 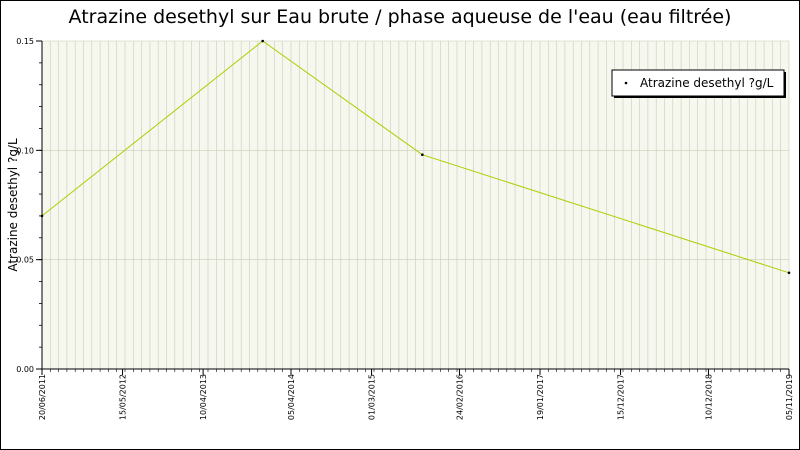 What do you see at coordinates (25, 150) in the screenshot?
I see `y-tick-label: 0.10` at bounding box center [25, 150].